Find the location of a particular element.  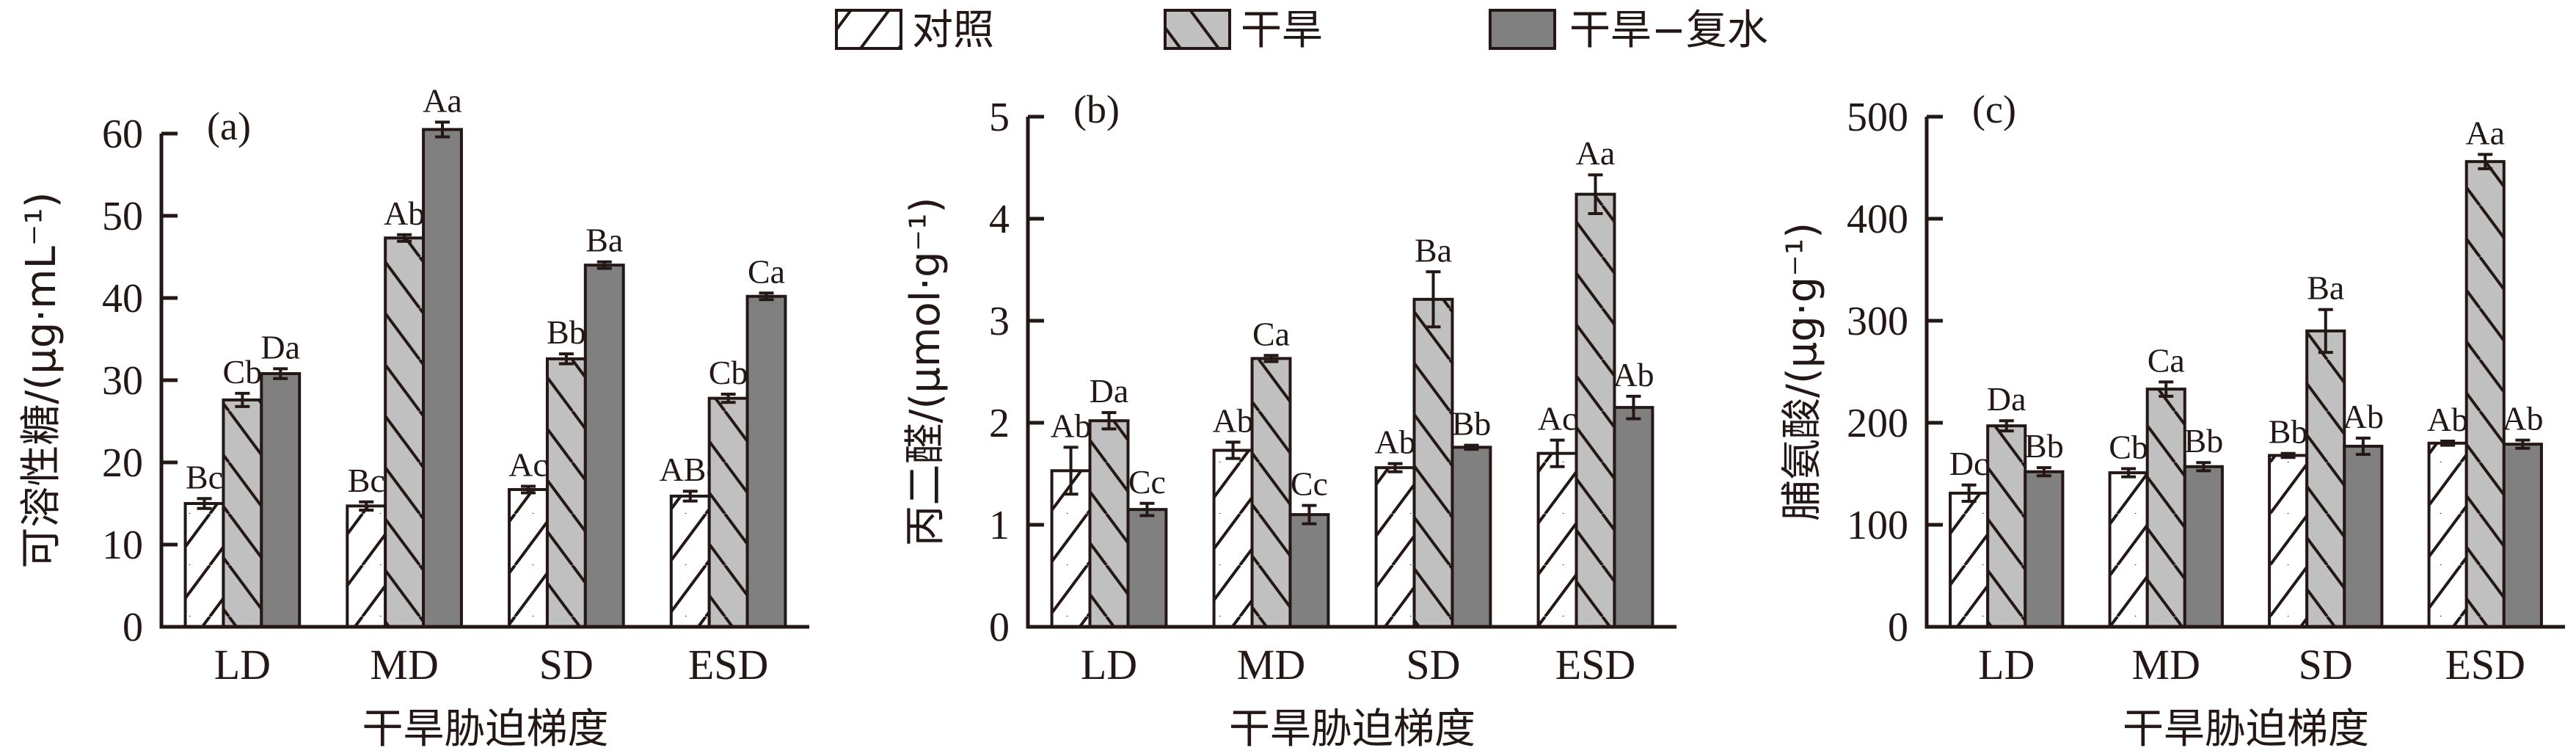

error-bar-control-MD is located at coordinates (1233, 450).